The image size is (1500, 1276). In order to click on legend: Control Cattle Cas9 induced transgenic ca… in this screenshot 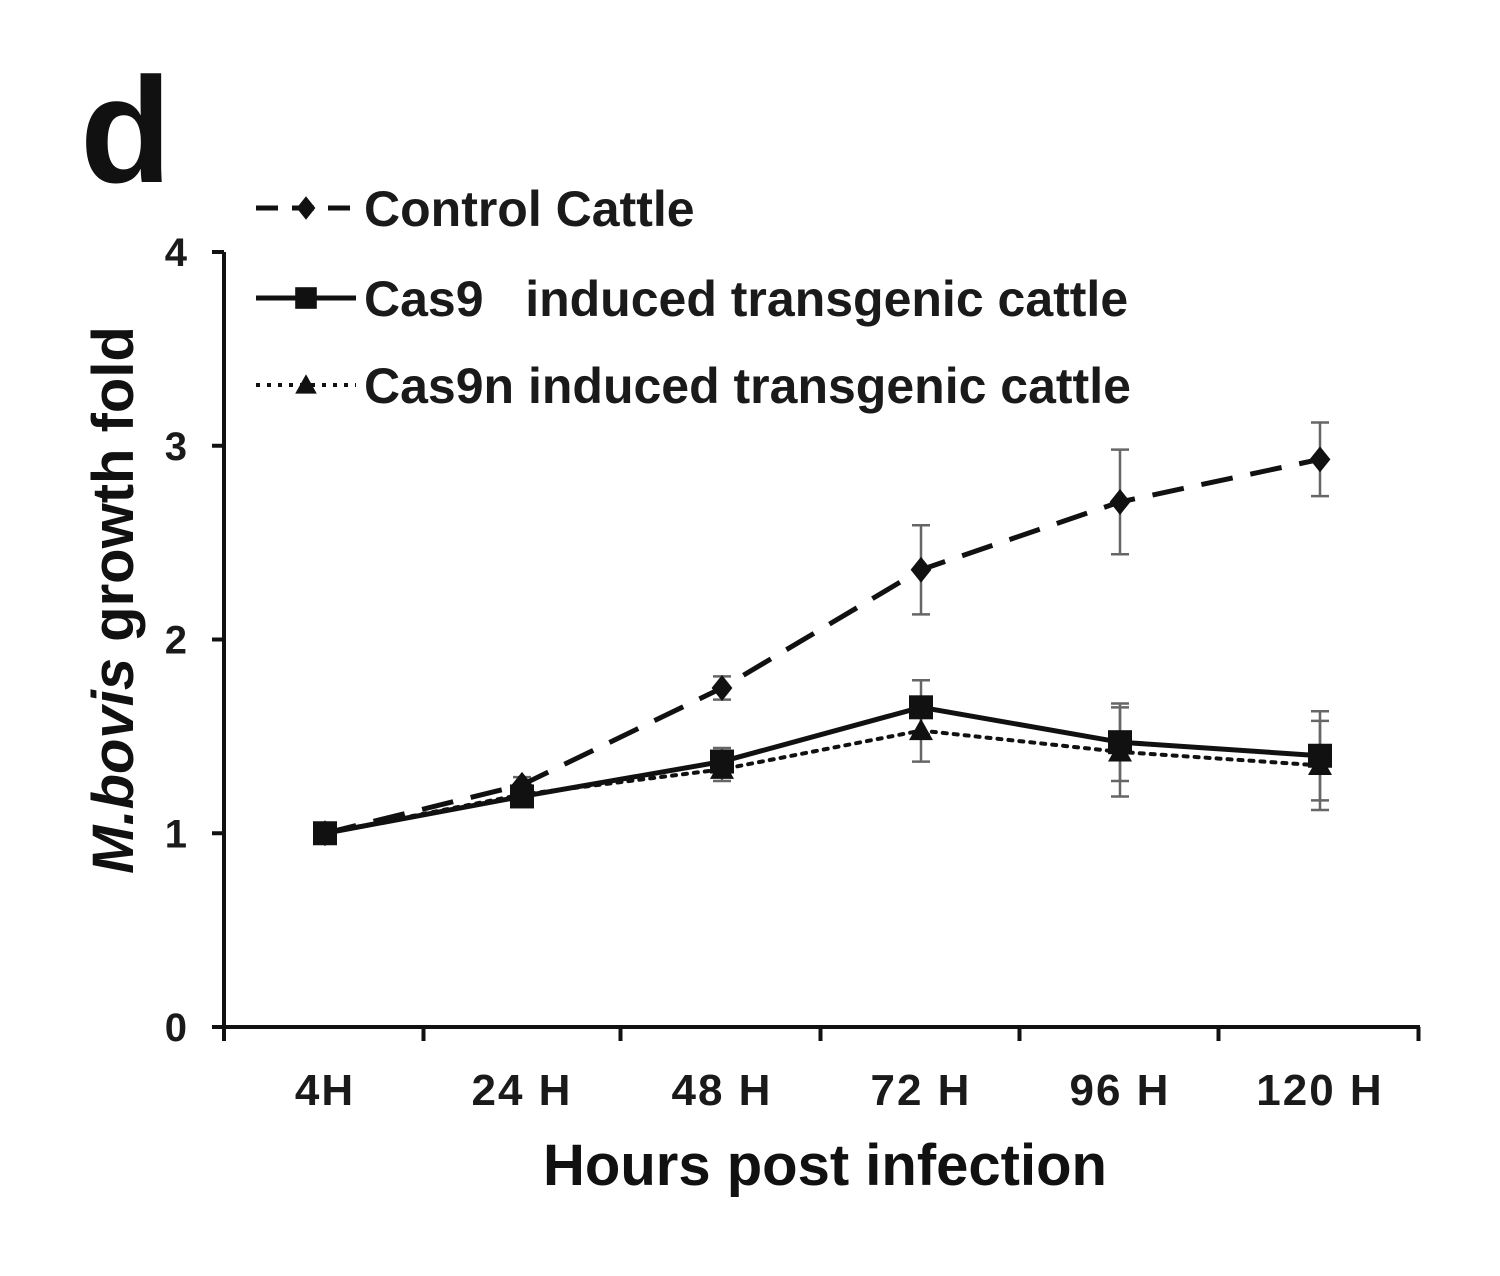, I will do `click(693, 297)`.